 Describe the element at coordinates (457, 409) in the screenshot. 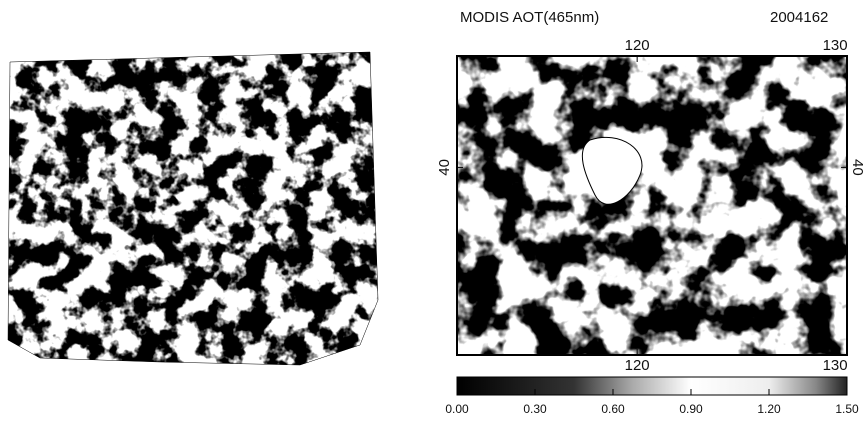

I see `colorbar-label: 0.00` at that location.